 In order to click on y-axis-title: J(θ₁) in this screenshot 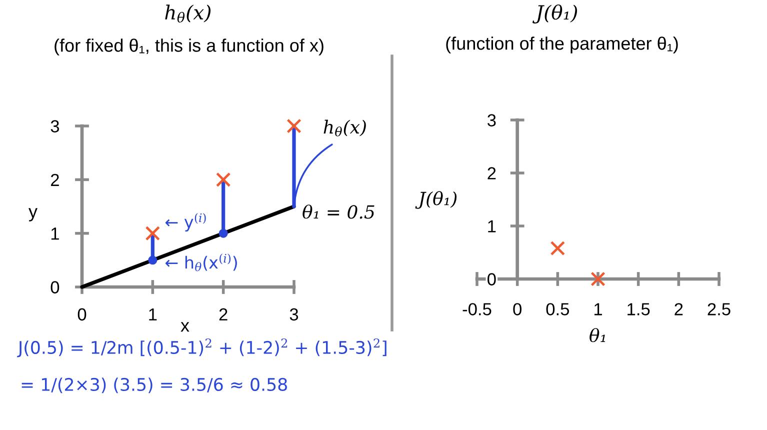, I will do `click(436, 200)`.